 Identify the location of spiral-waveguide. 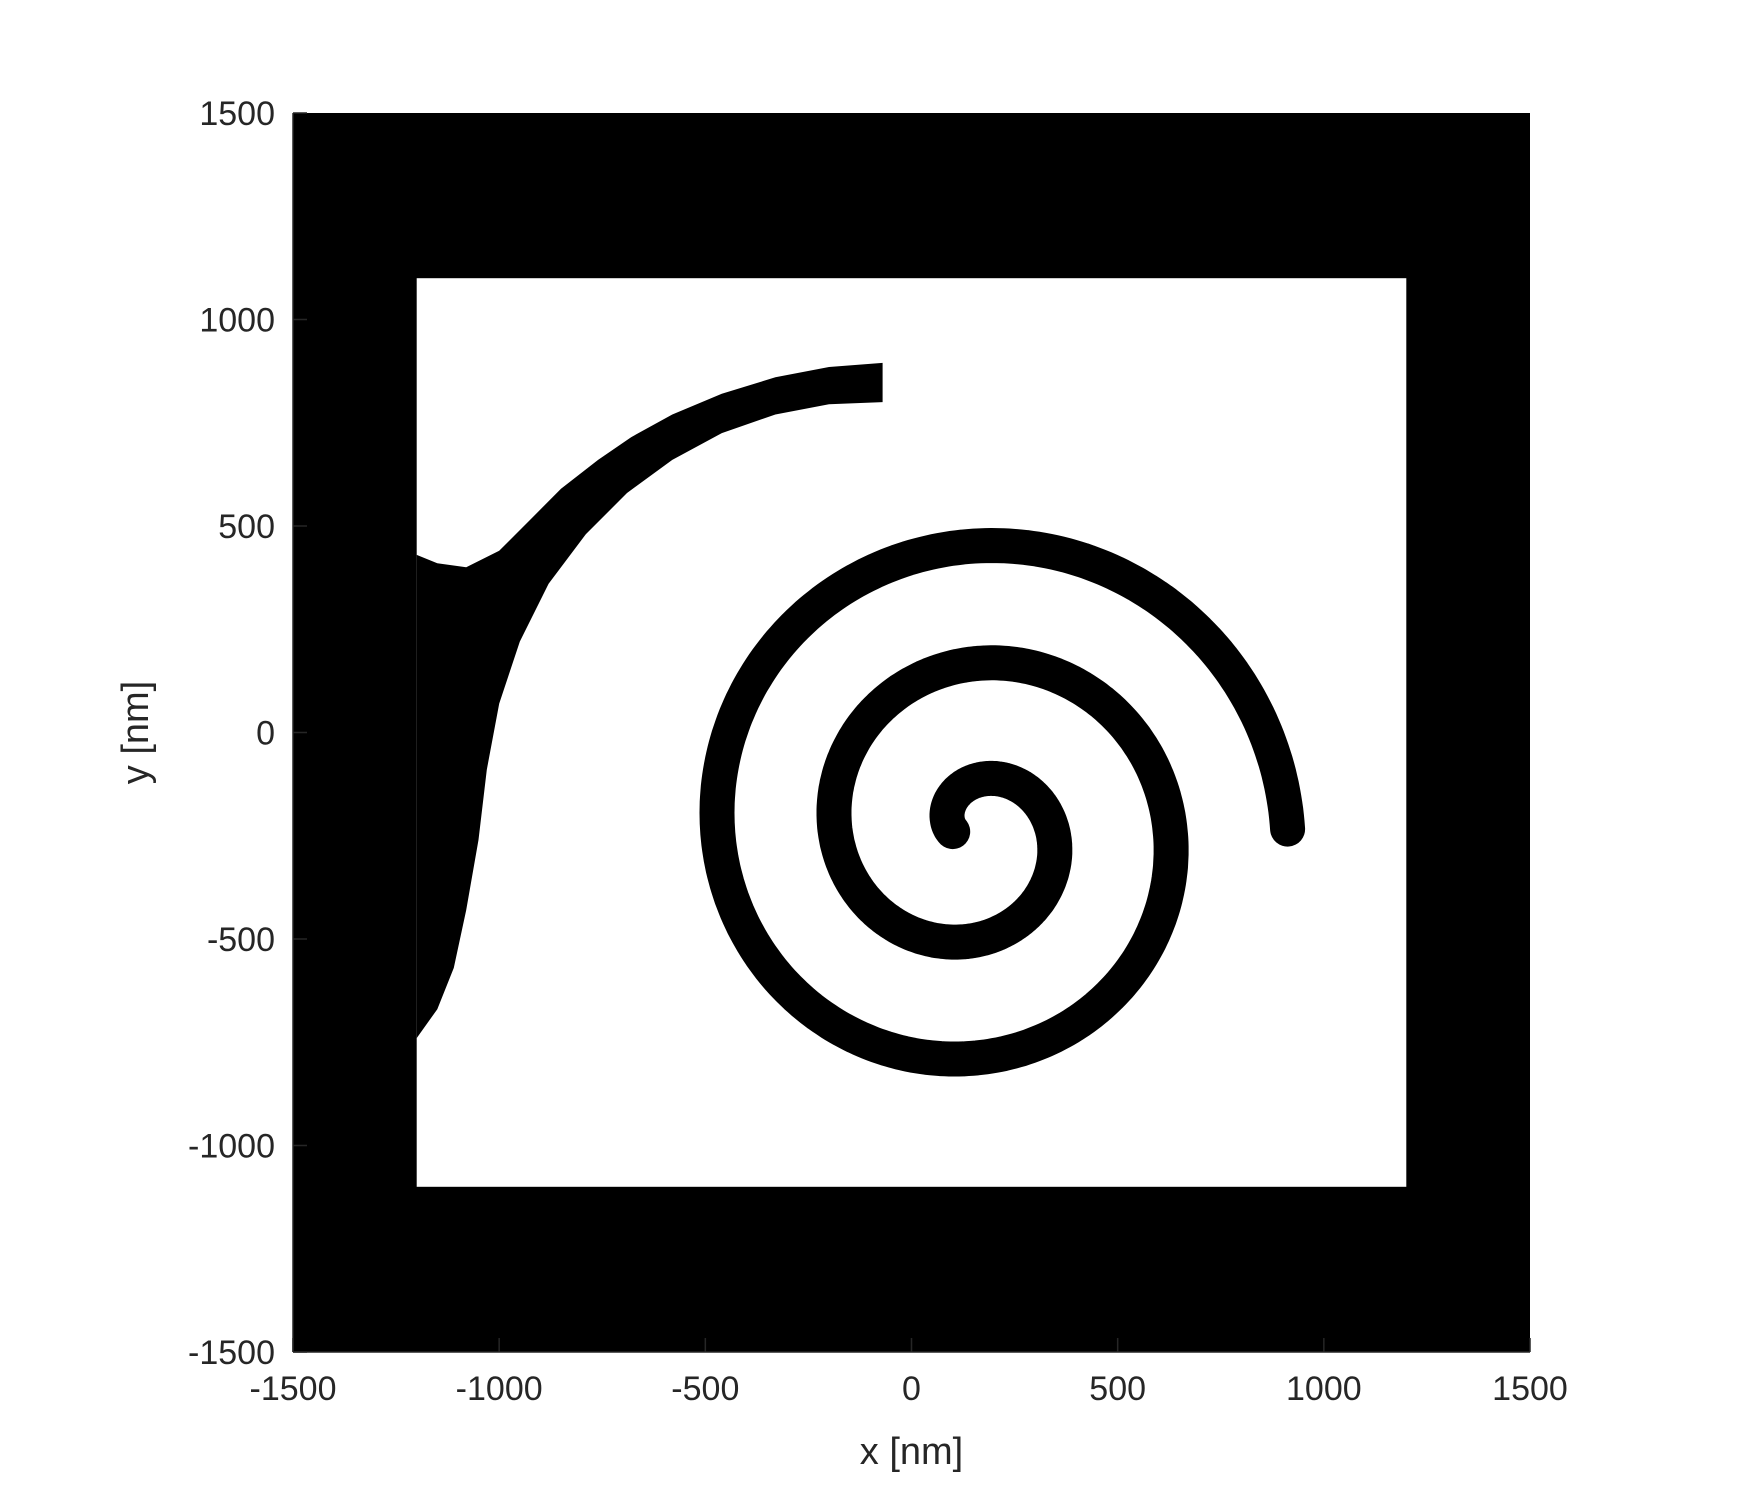
(1002, 802).